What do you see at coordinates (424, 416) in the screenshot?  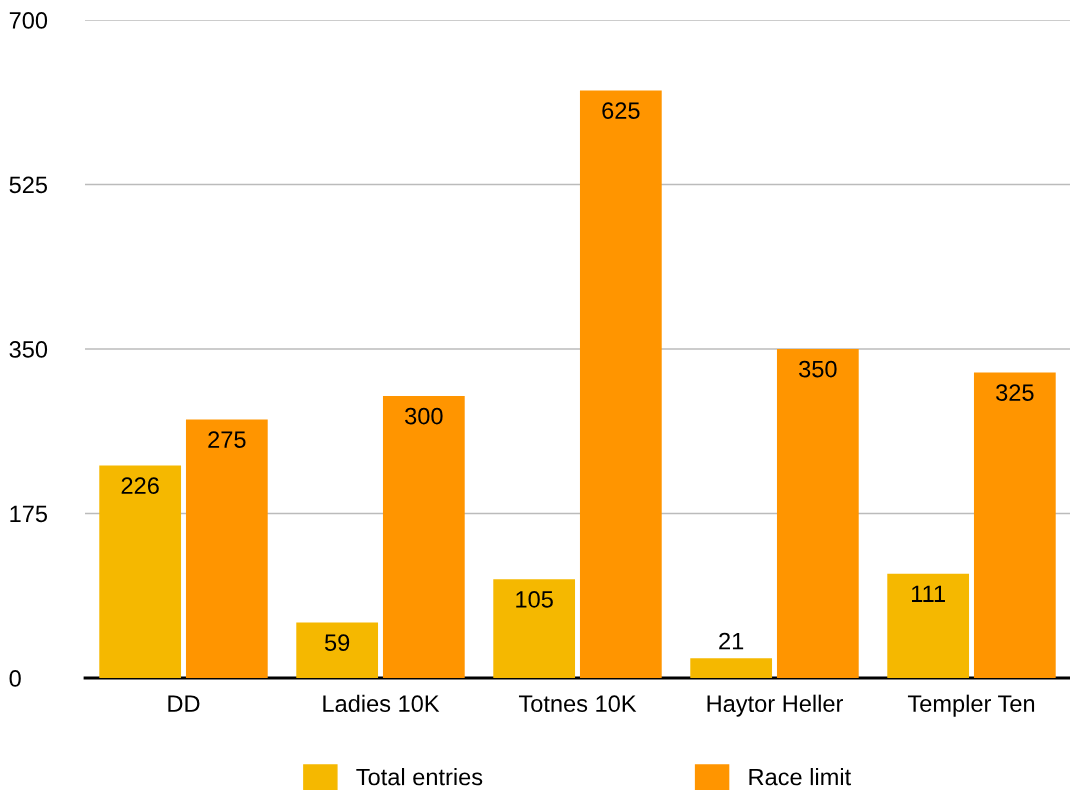 I see `data-label: 300` at bounding box center [424, 416].